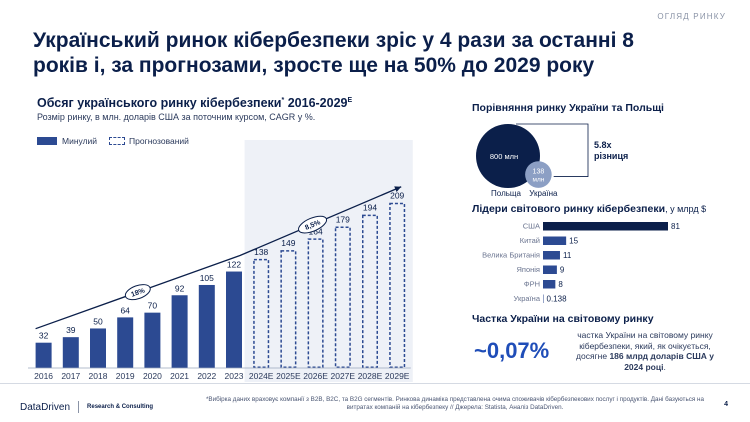  I want to click on poland-value: 800 млн, so click(504, 156).